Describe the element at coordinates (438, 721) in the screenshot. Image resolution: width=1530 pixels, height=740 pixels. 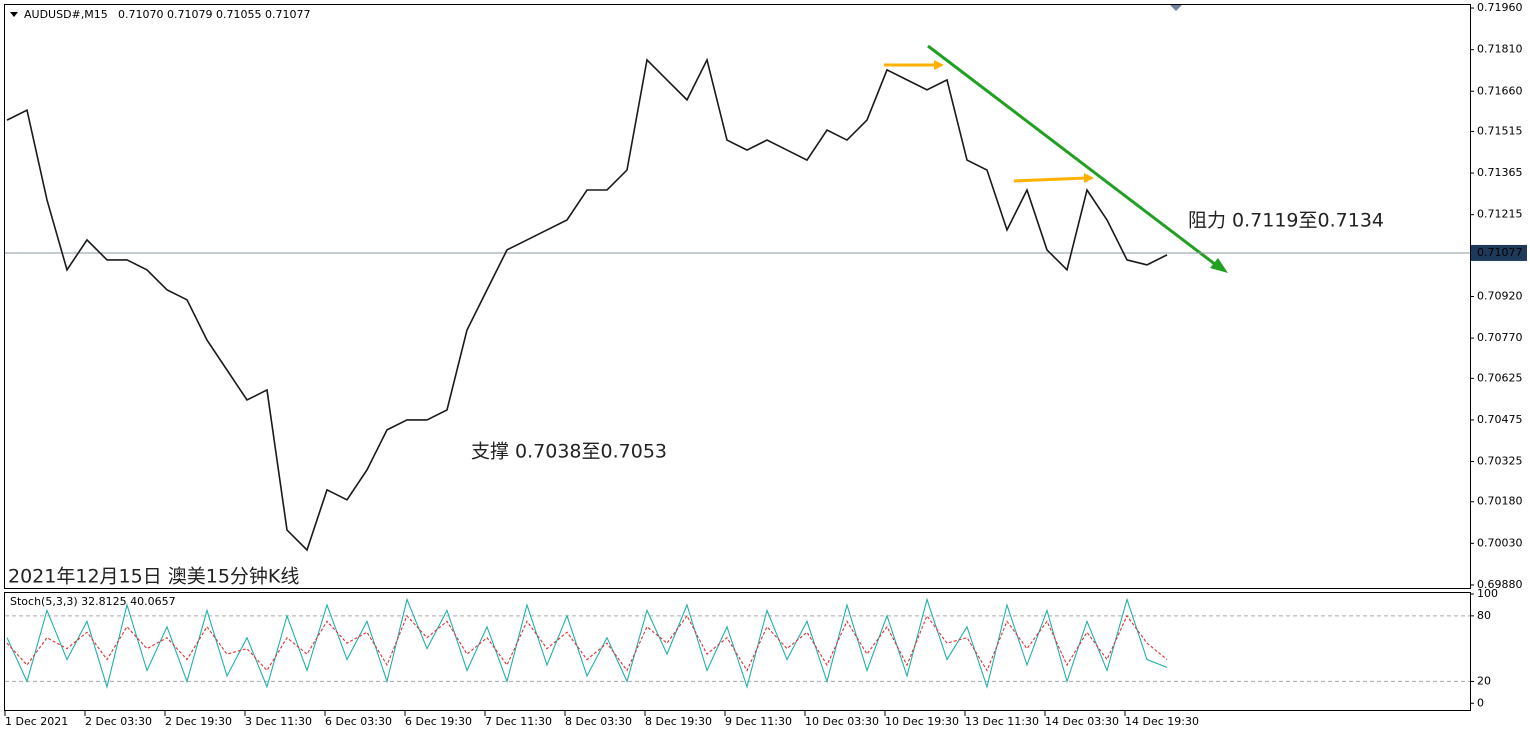
I see `x-tick-label: 6 Dec 19:30` at that location.